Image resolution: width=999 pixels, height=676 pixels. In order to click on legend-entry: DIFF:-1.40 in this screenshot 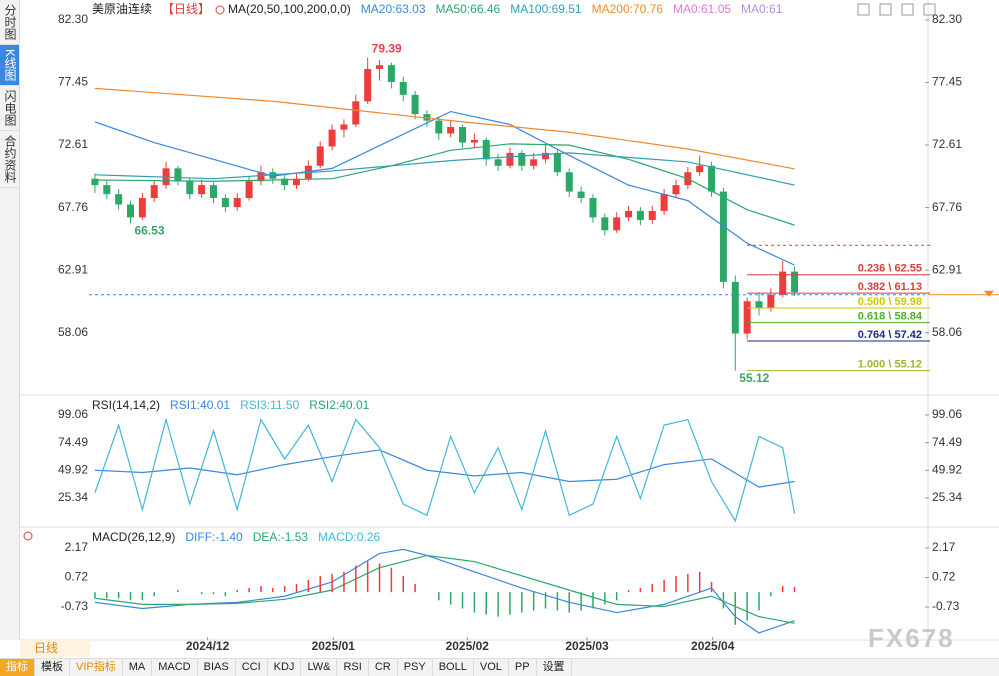, I will do `click(214, 537)`.